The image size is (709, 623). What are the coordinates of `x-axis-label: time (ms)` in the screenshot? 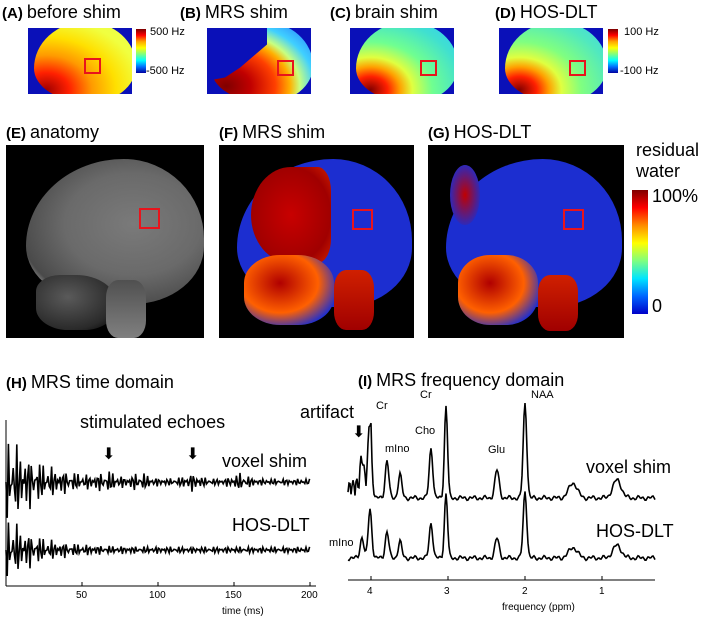 It's located at (243, 611).